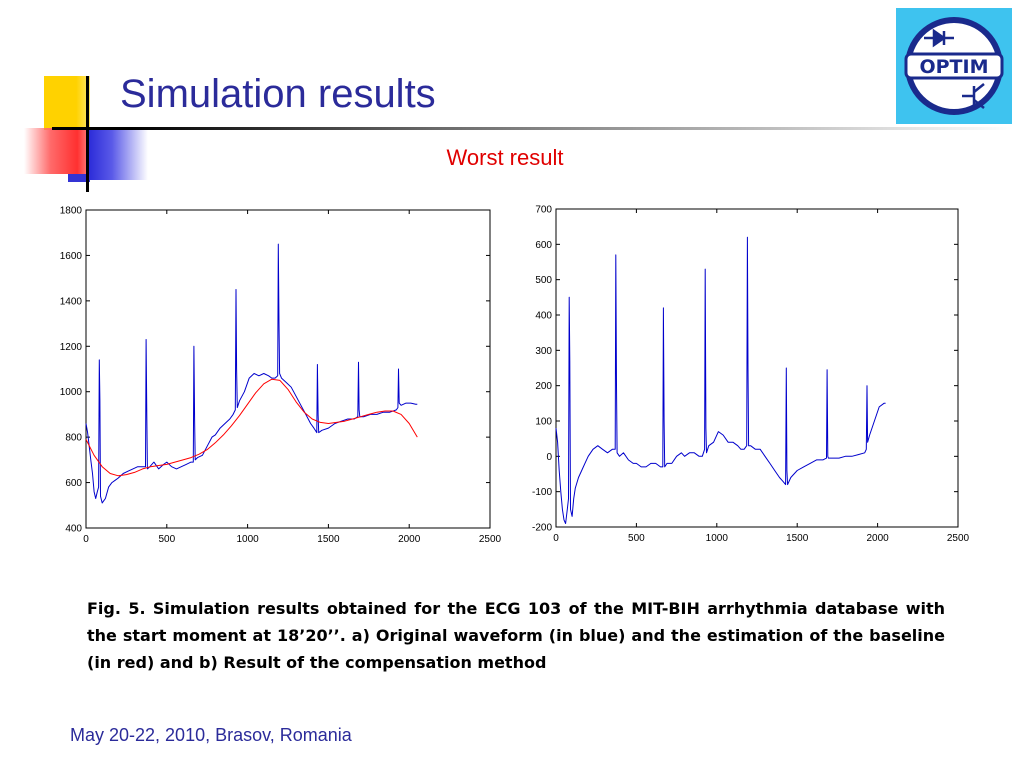  I want to click on logo-text: OPTIM, so click(953, 67).